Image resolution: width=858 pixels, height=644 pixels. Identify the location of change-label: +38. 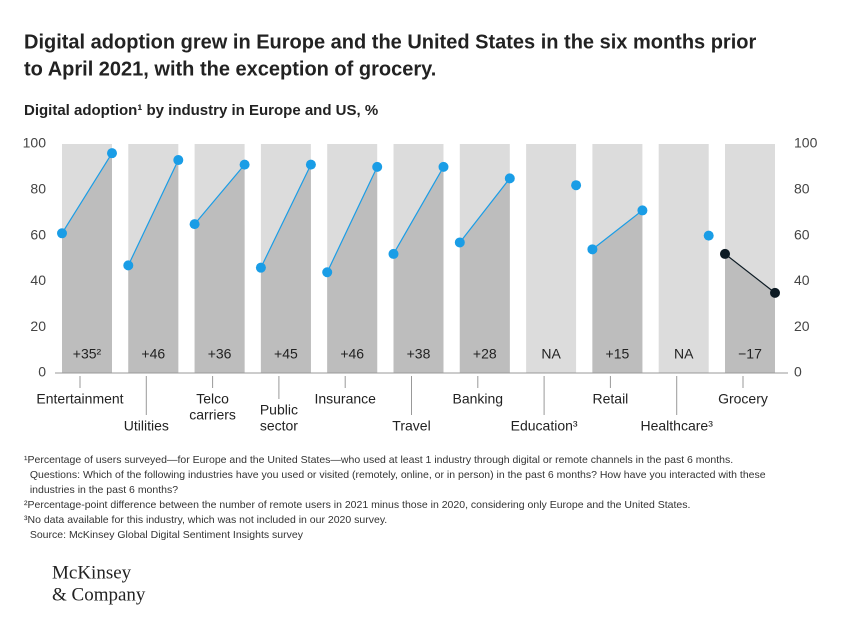
(419, 354).